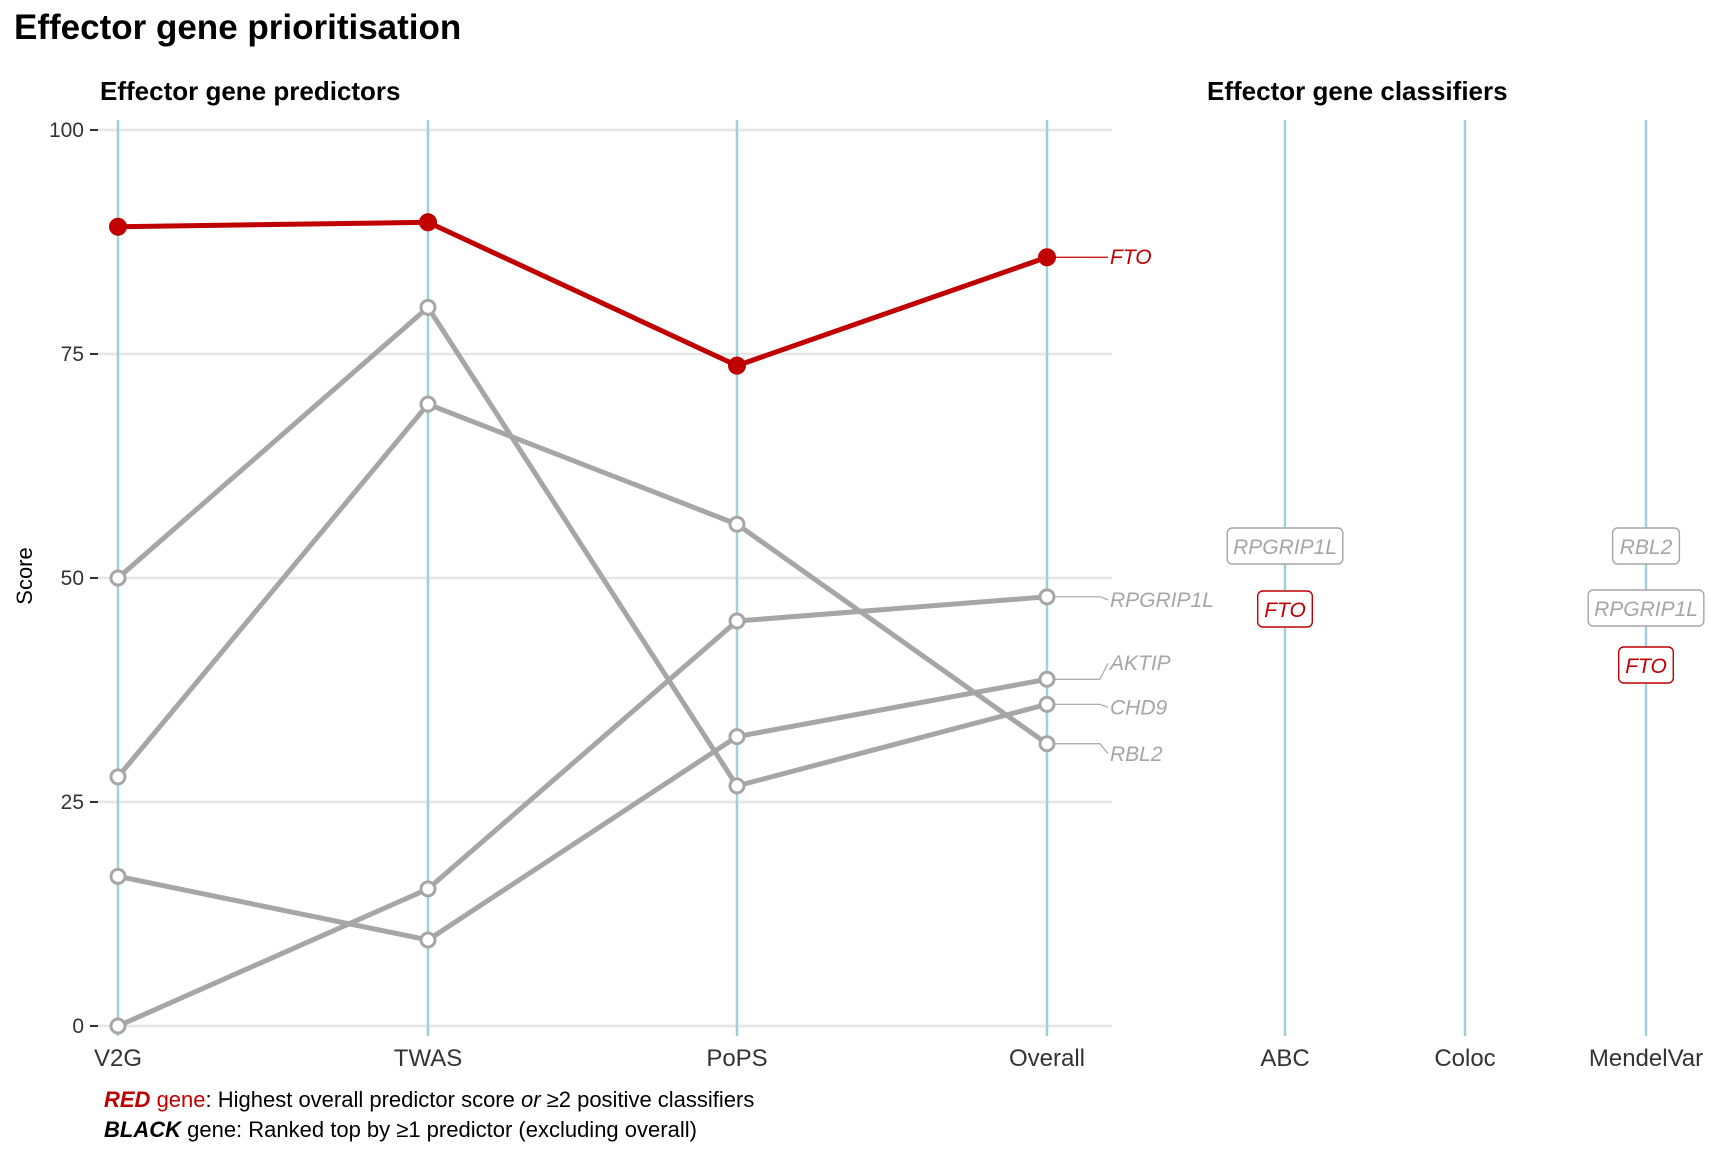 This screenshot has width=1728, height=1152. What do you see at coordinates (1131, 257) in the screenshot?
I see `series-end-label: FTO` at bounding box center [1131, 257].